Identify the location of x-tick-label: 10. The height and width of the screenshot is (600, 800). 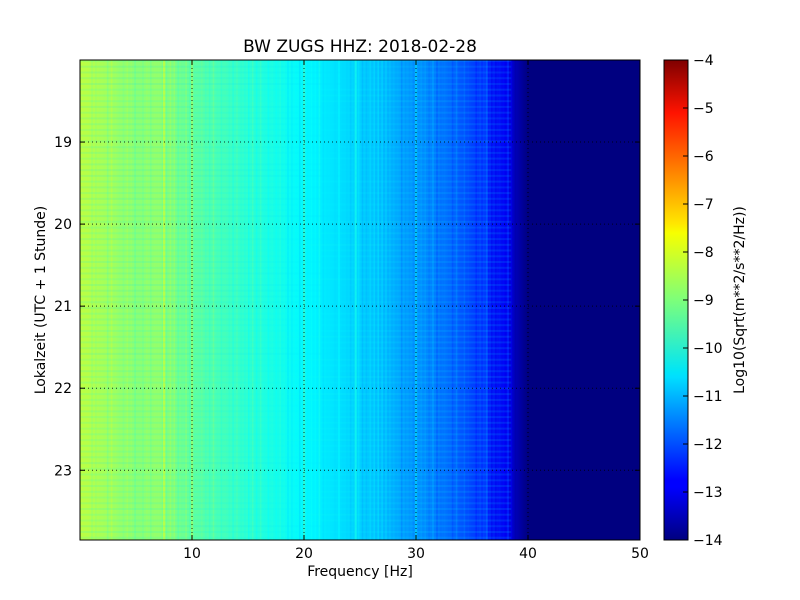
(192, 554).